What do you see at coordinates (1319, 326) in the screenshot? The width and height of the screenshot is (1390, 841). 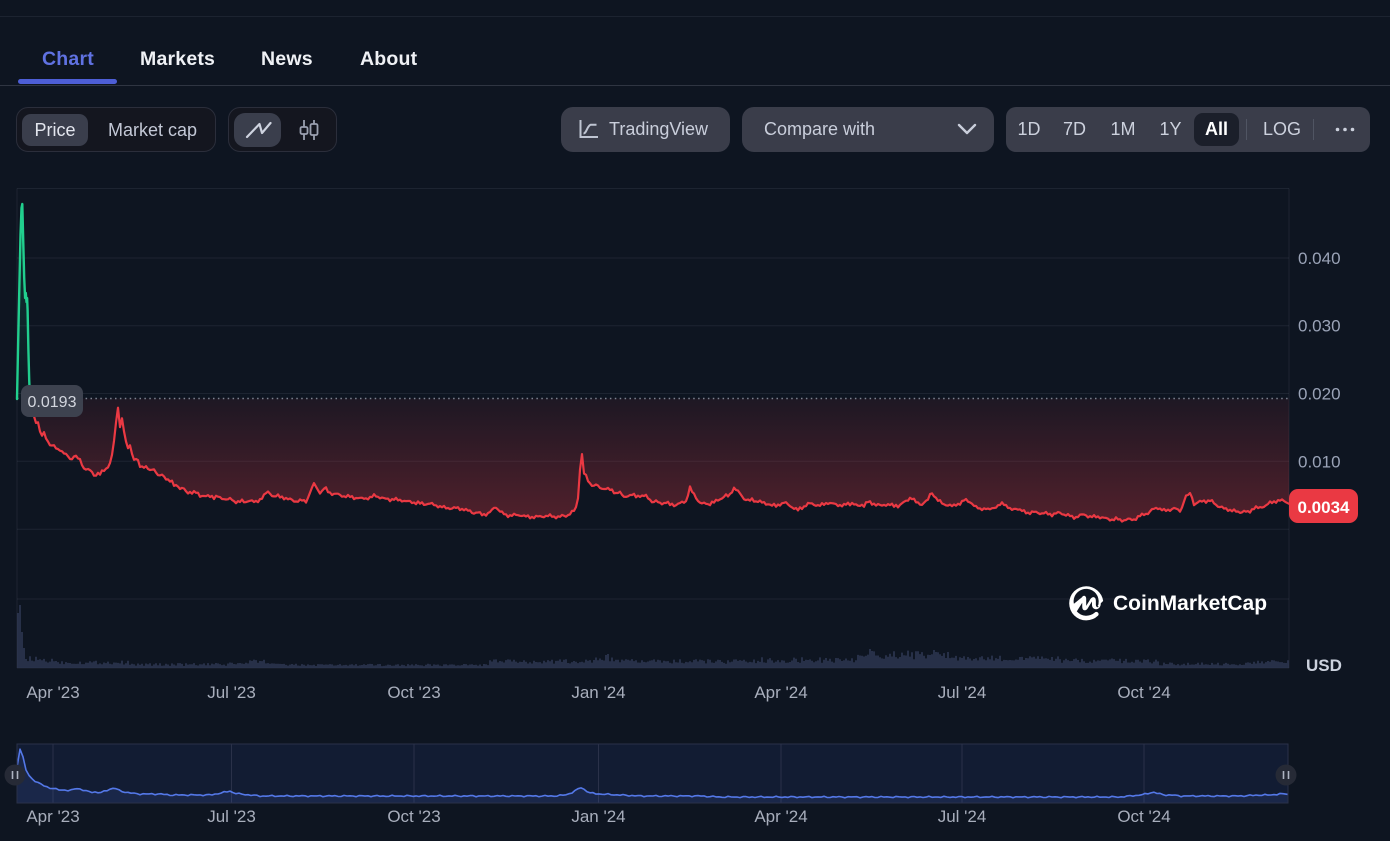 I see `svg-text: 0.030` at bounding box center [1319, 326].